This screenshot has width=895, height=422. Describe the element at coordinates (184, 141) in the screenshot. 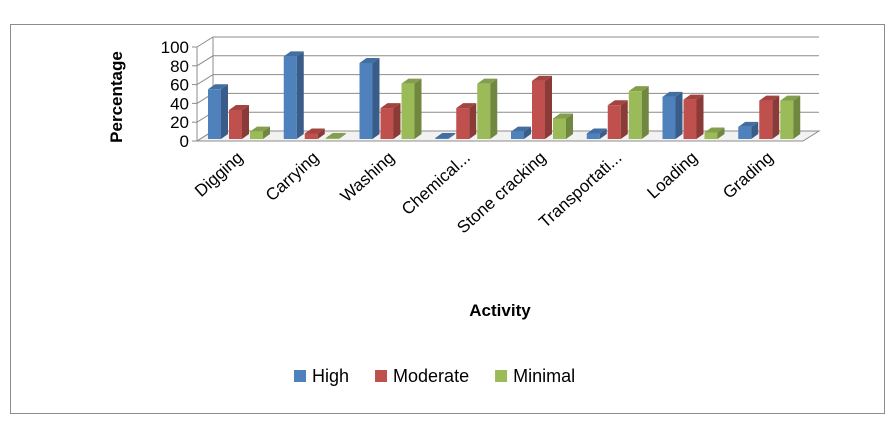

I see `y-tick-label: 0` at that location.